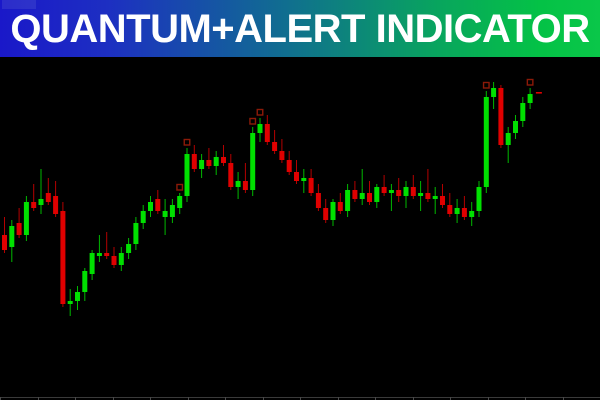 Image resolution: width=600 pixels, height=400 pixels. I want to click on watermark-artifact, so click(19, 4).